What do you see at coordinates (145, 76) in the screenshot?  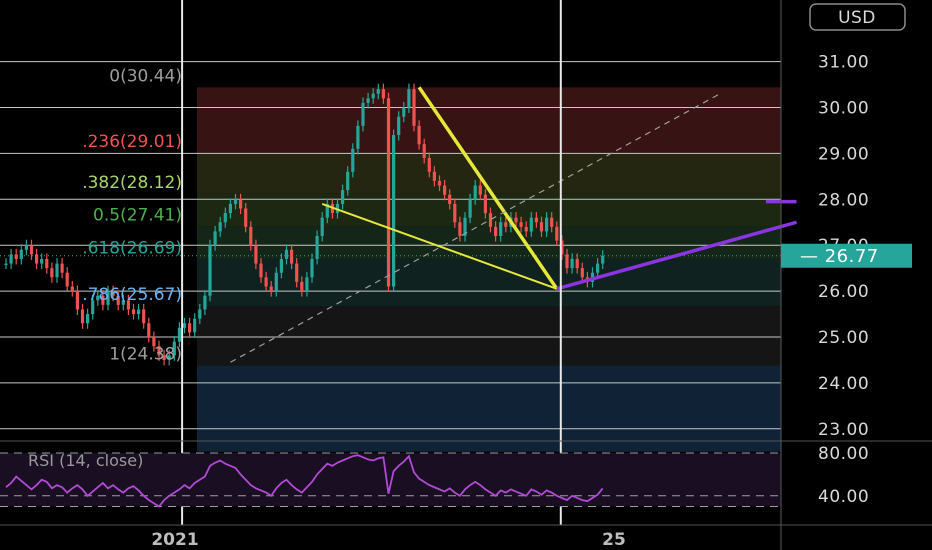 I see `fib-level-label: 0(30.44)` at bounding box center [145, 76].